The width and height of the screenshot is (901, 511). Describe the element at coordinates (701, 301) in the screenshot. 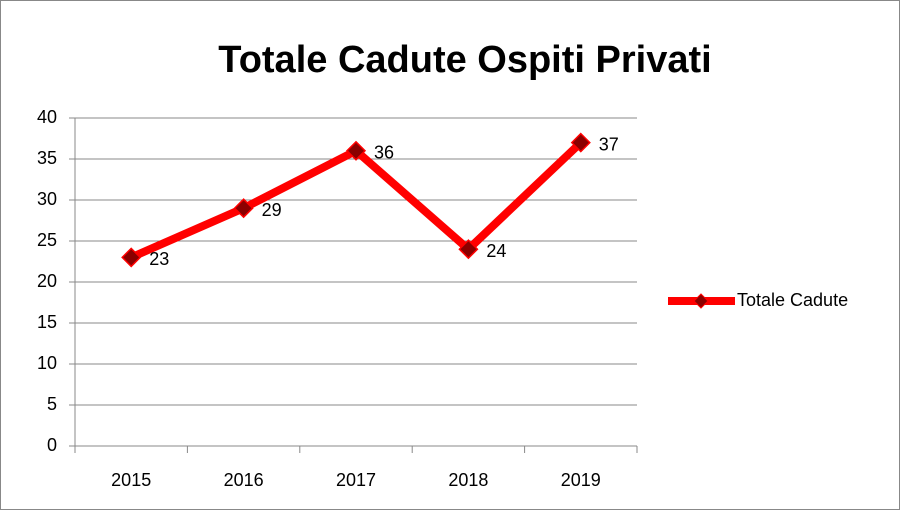

I see `legend-marker` at that location.